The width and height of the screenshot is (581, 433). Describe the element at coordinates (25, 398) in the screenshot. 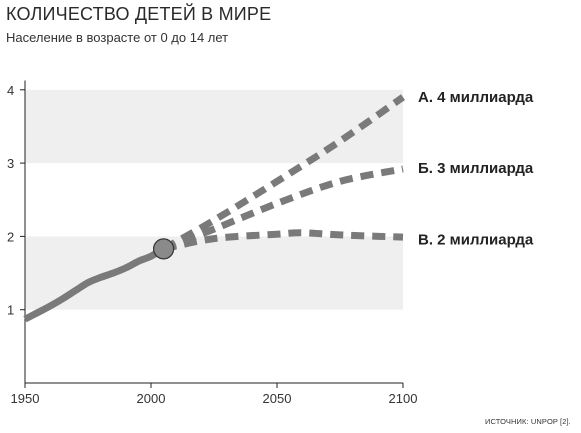

I see `x-tick-label-1950: 1950` at that location.